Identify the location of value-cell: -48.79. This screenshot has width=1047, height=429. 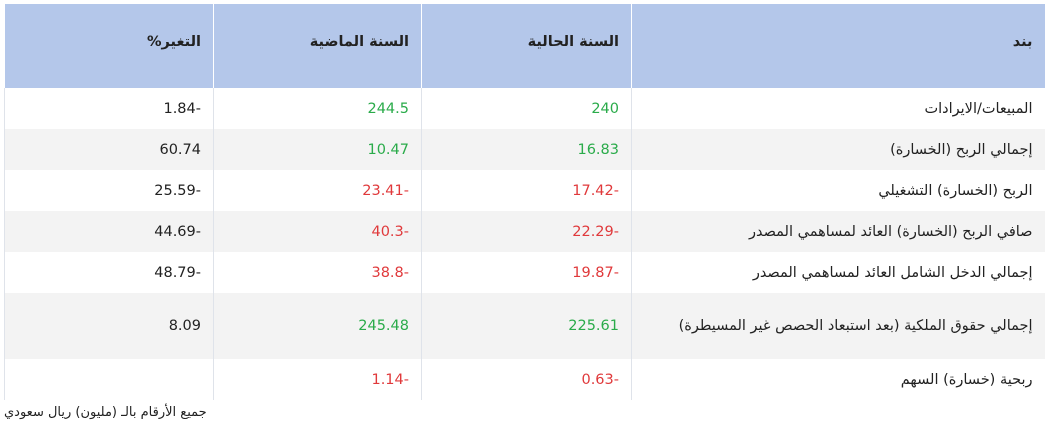
(109, 272).